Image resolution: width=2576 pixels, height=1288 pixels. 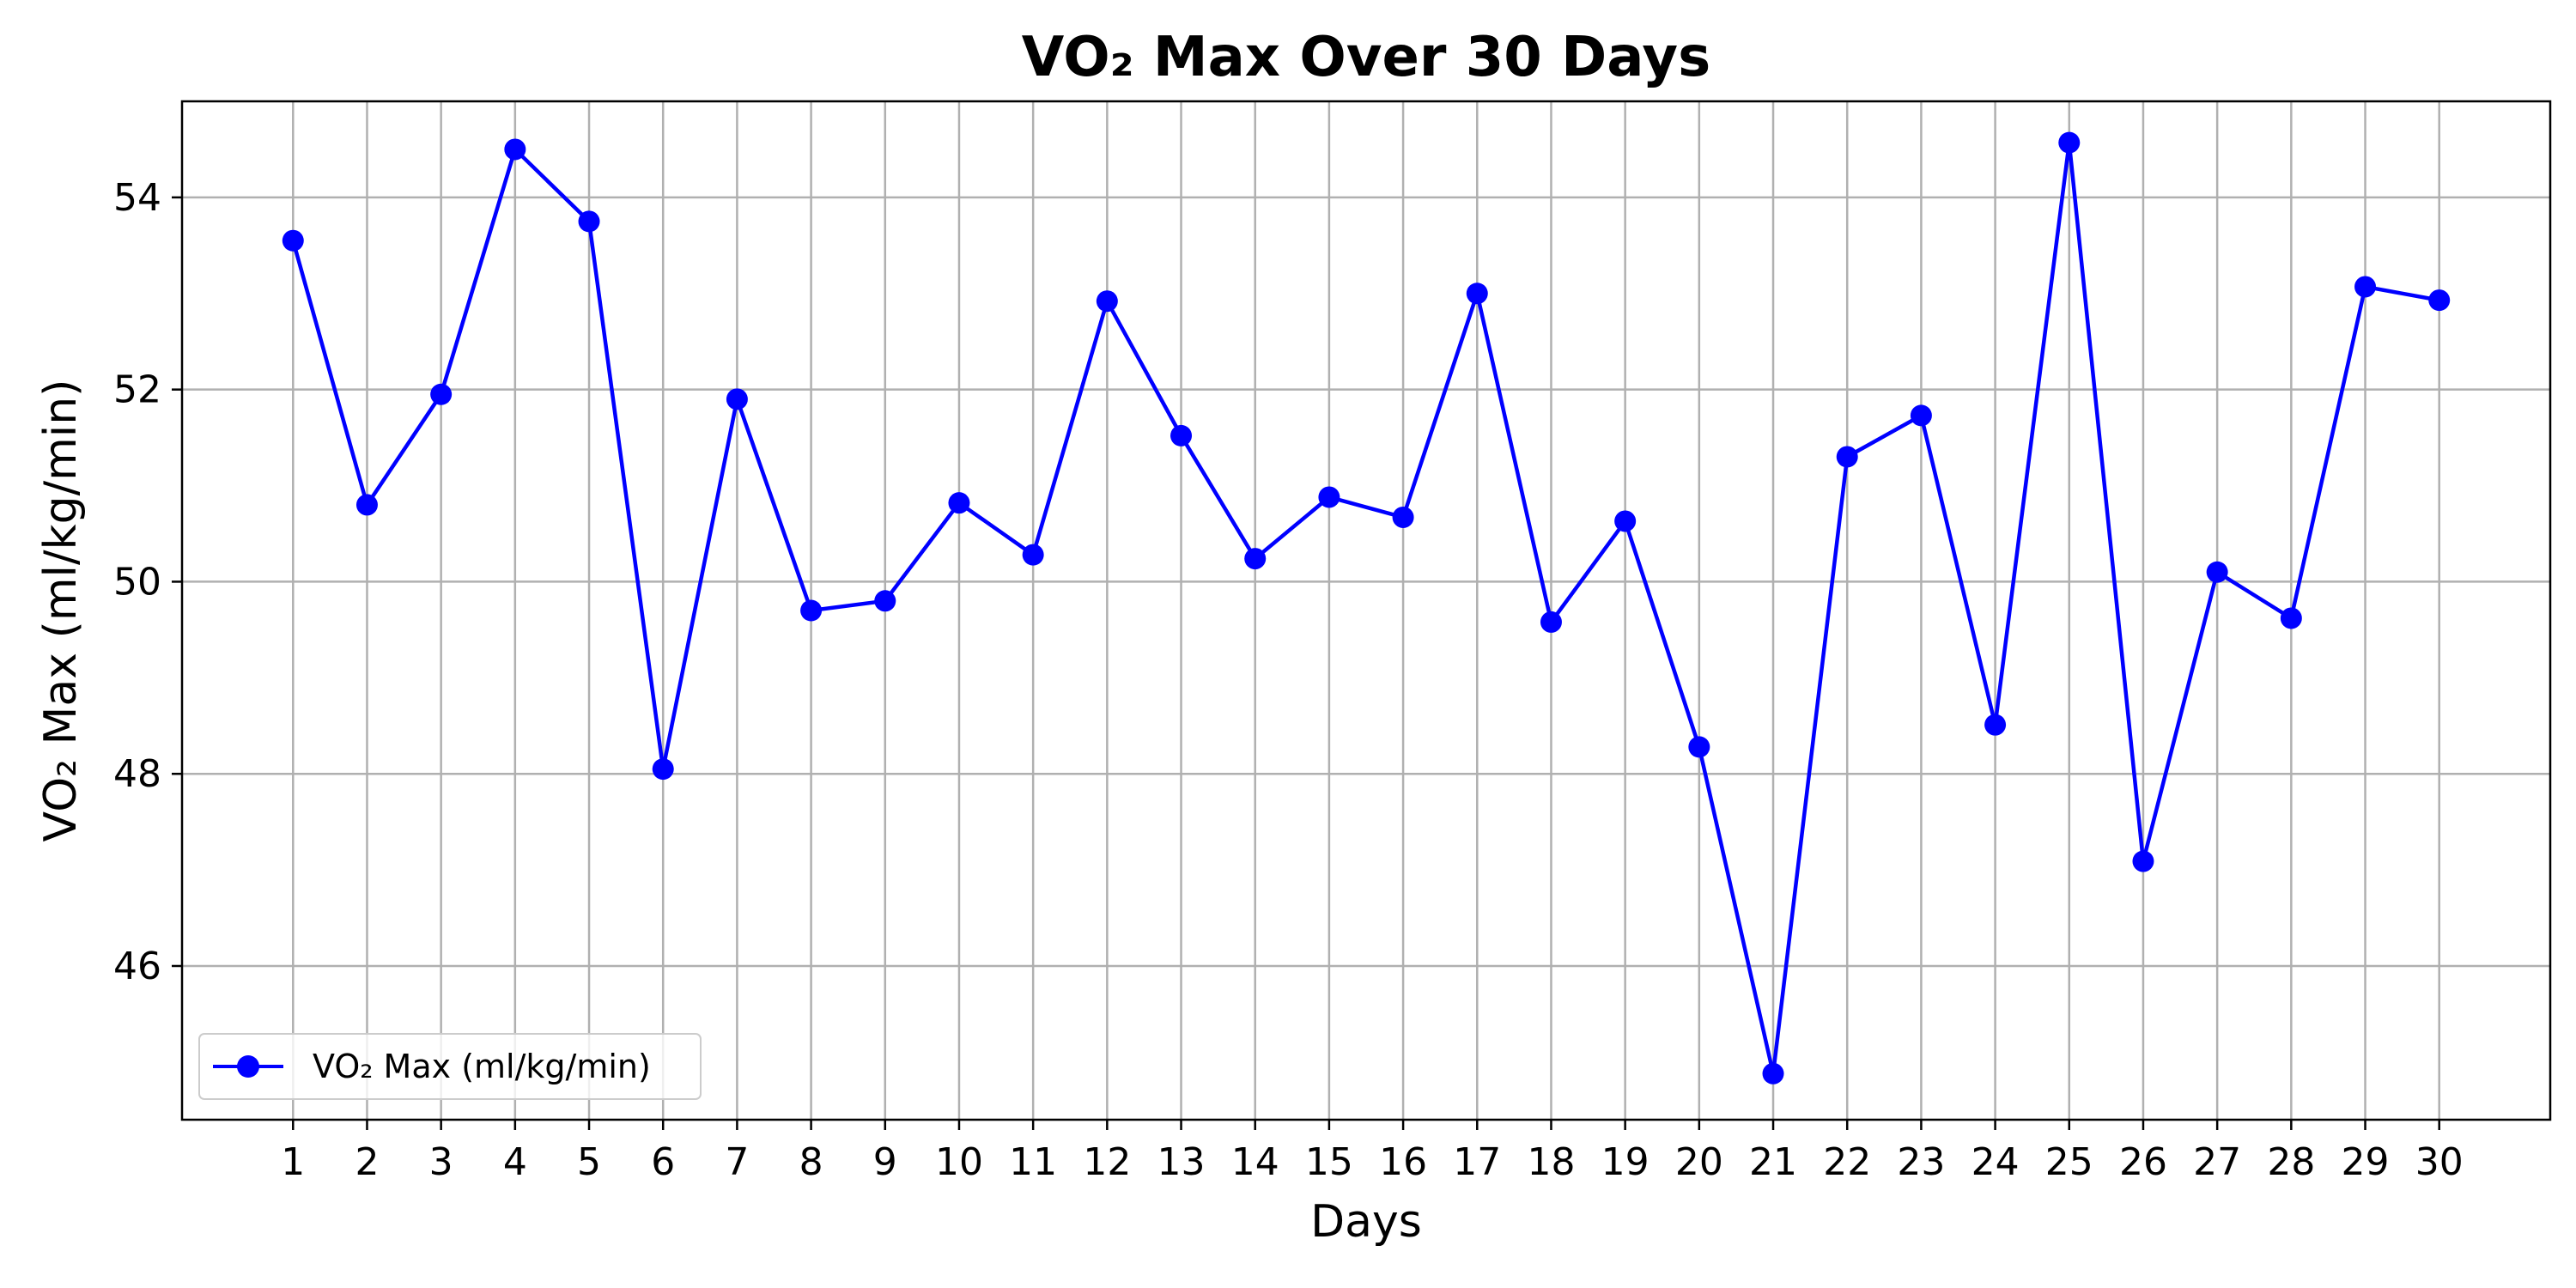 I want to click on legend: VO₂ Max (ml/kg/min), so click(x=450, y=1067).